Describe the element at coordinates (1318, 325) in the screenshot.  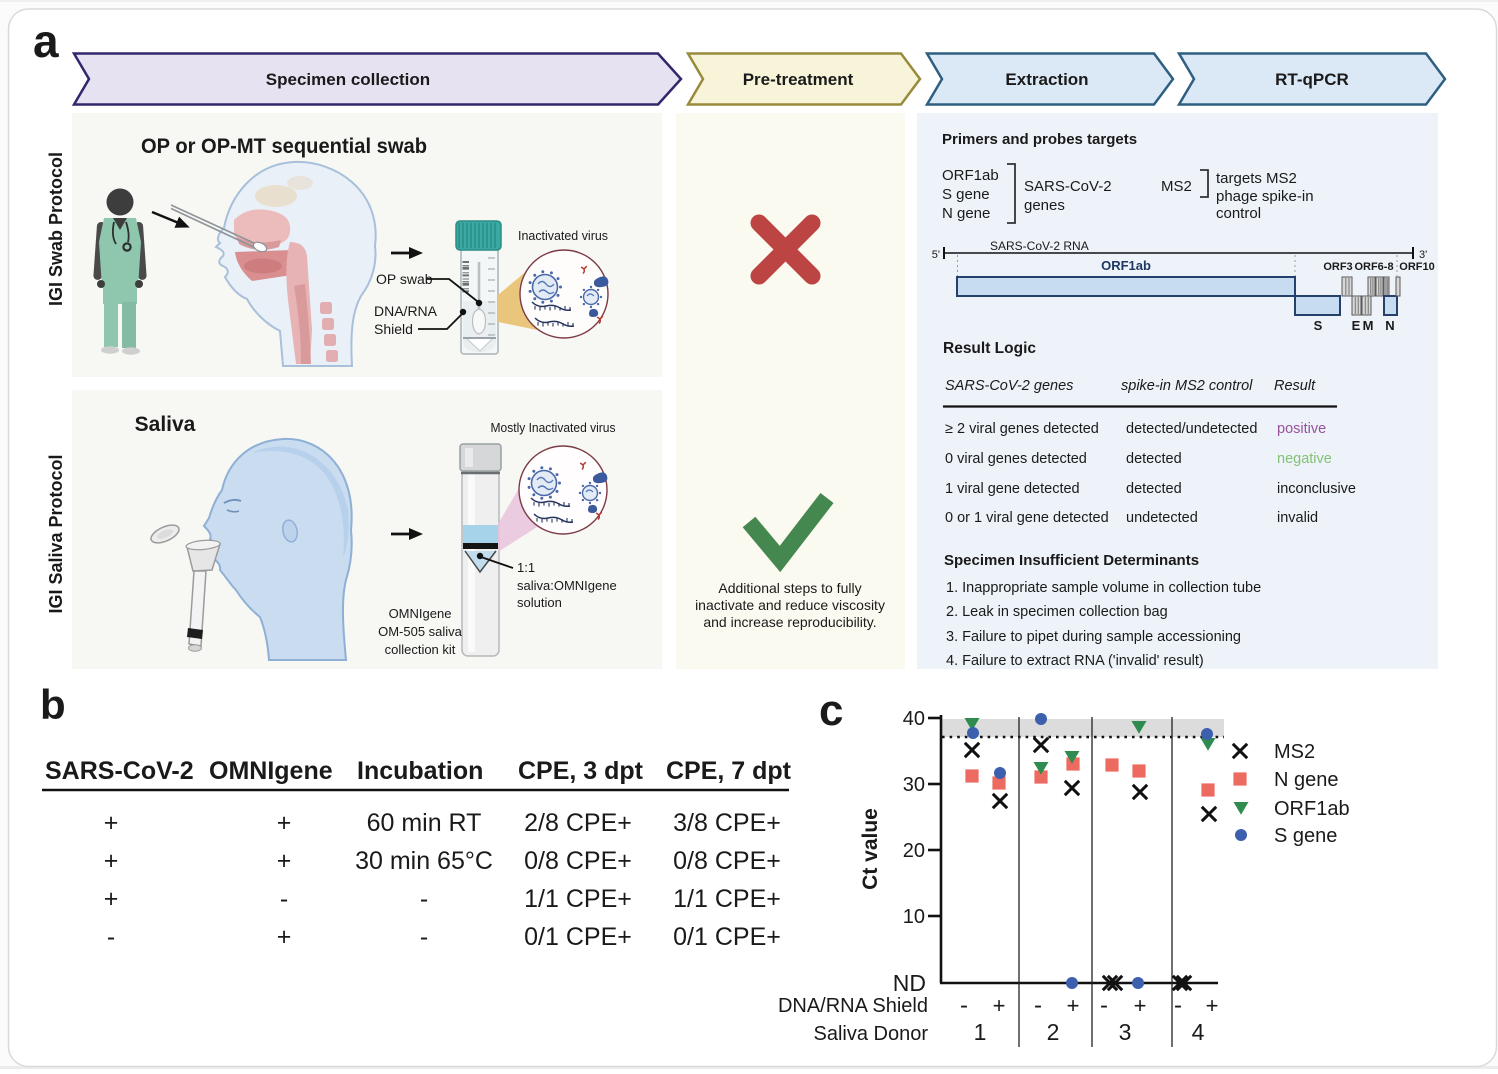
I see `svg-text: S` at that location.